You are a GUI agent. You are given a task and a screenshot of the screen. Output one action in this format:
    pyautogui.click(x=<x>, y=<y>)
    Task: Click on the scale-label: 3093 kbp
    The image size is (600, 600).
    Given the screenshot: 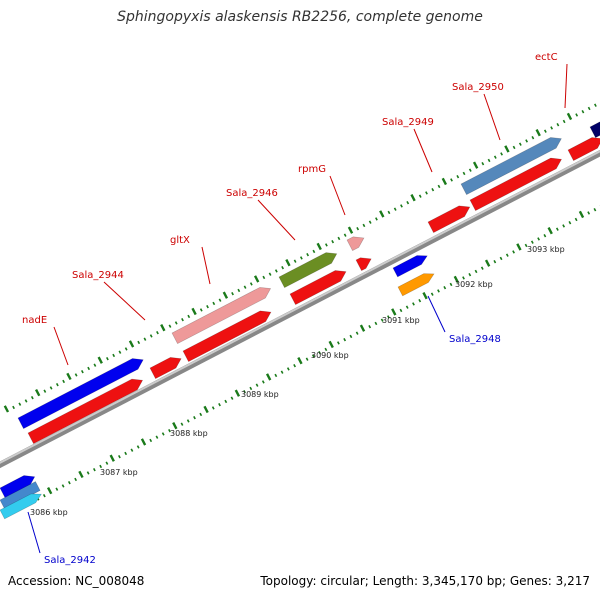 What is the action you would take?
    pyautogui.click(x=546, y=249)
    